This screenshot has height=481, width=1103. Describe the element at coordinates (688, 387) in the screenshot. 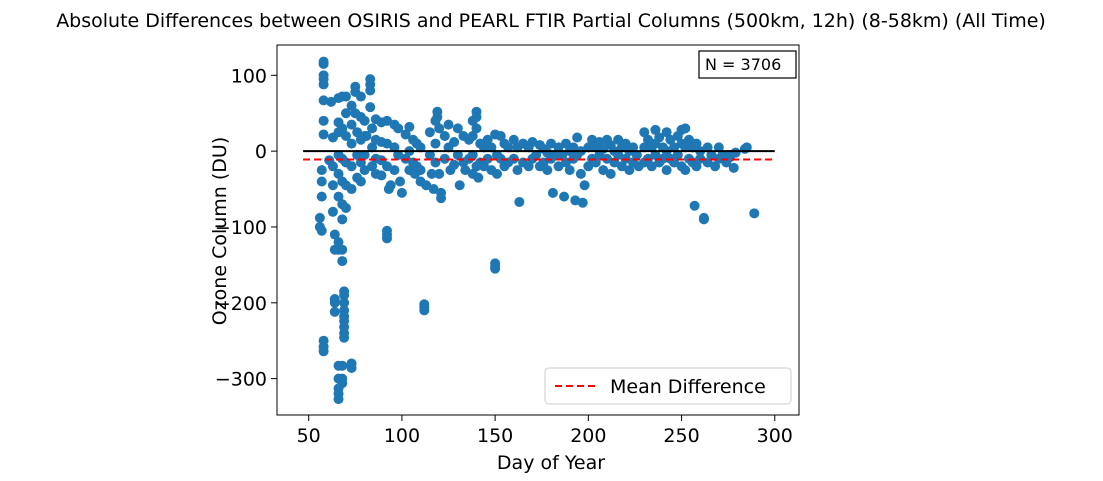

I see `legend-label-mean: Mean Difference` at that location.